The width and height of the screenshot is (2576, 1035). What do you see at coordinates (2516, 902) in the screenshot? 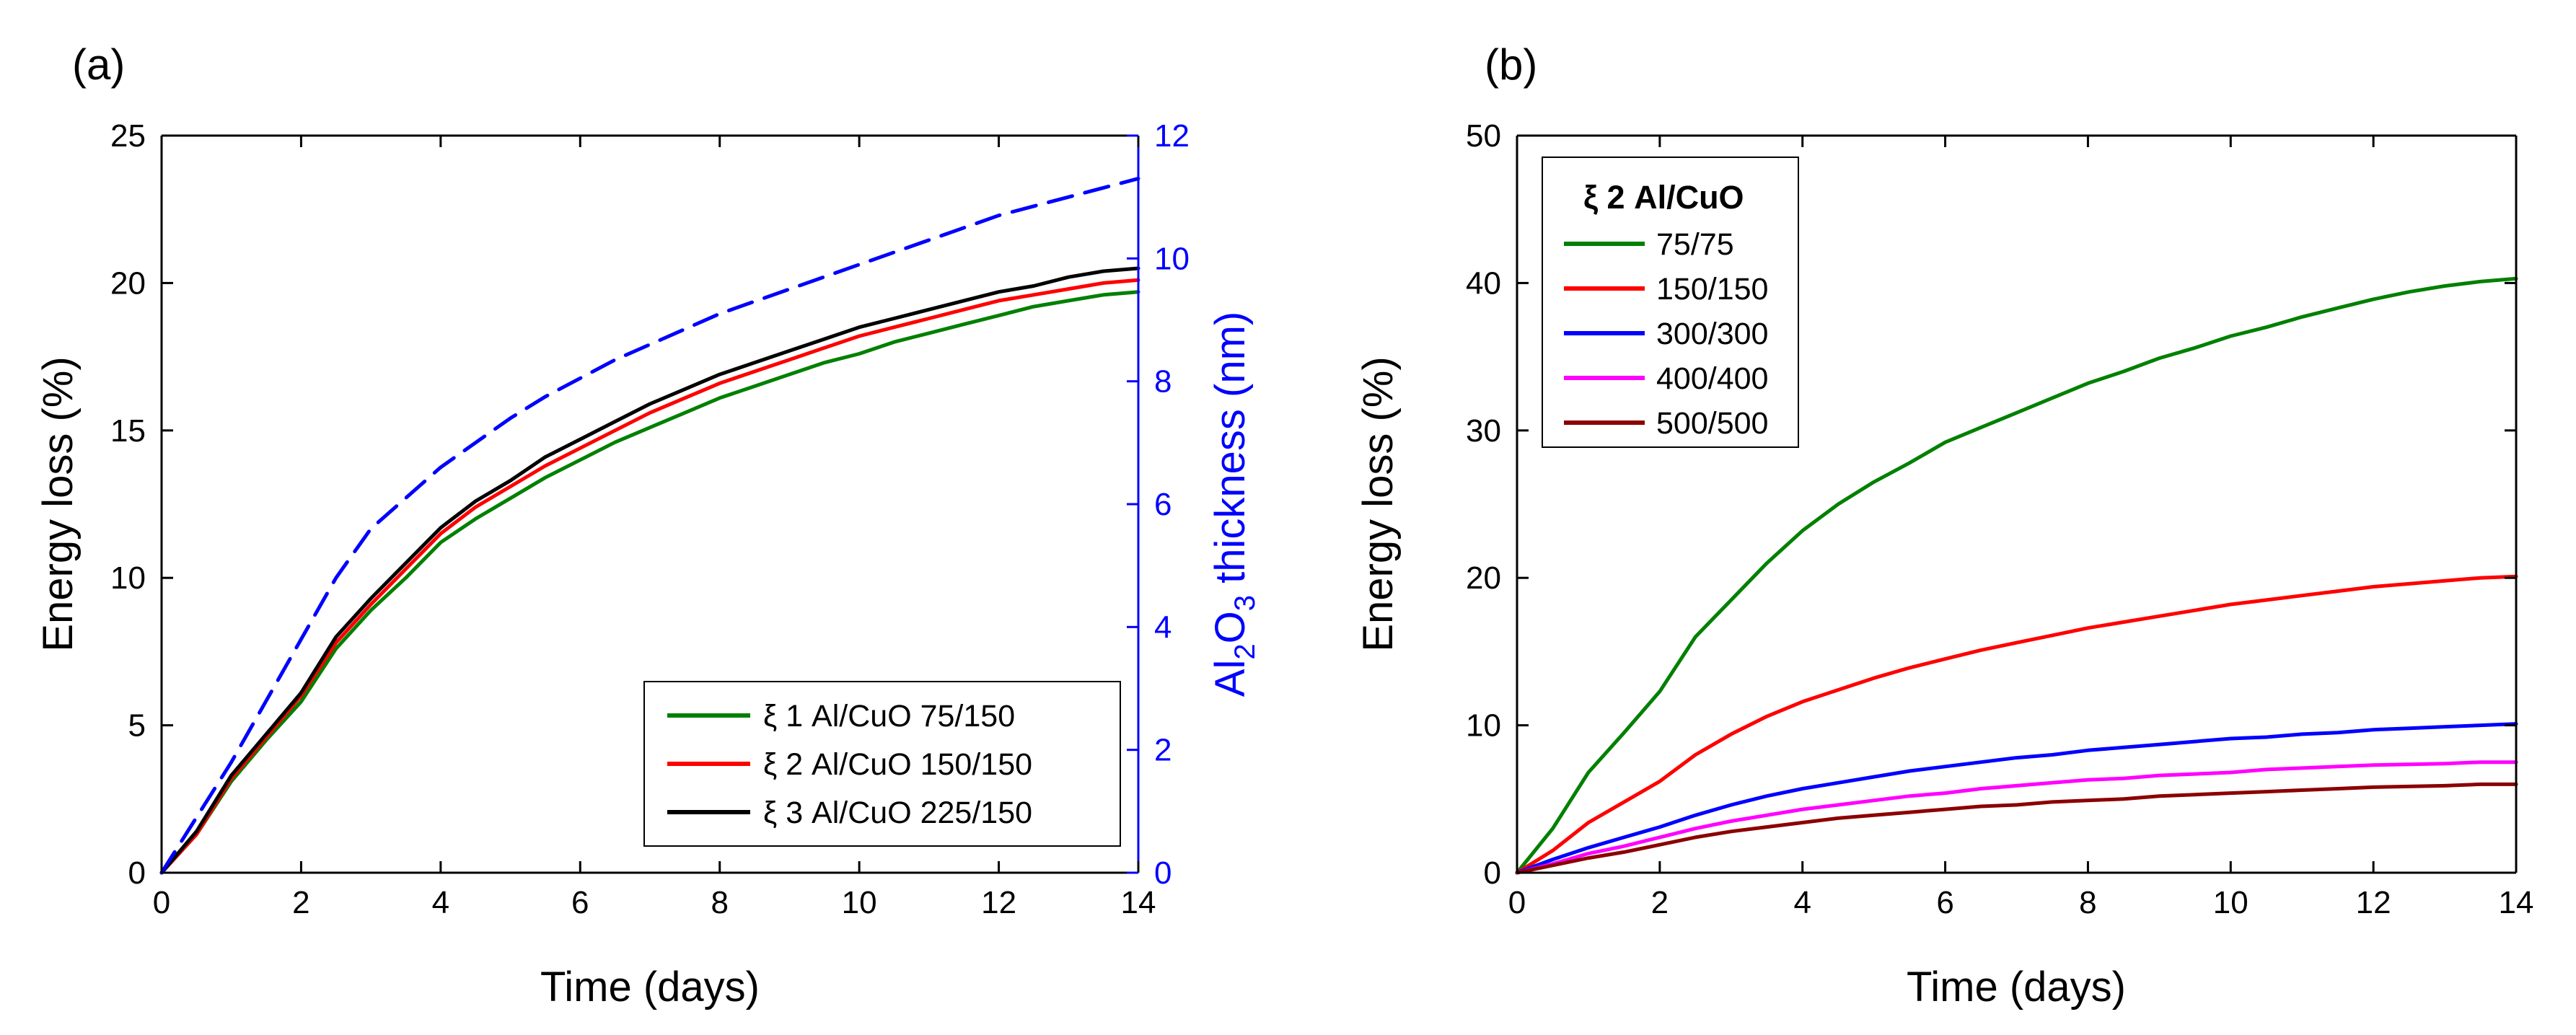
I see `panel-b-x-tick-label-7: 14` at bounding box center [2516, 902].